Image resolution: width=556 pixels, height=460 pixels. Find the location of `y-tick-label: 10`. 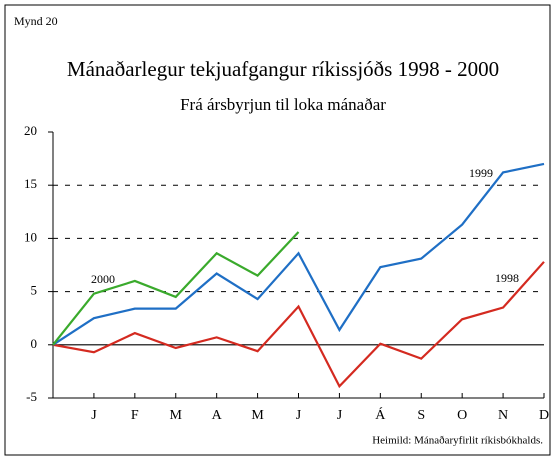

y-tick-label: 10 is located at coordinates (30, 236).